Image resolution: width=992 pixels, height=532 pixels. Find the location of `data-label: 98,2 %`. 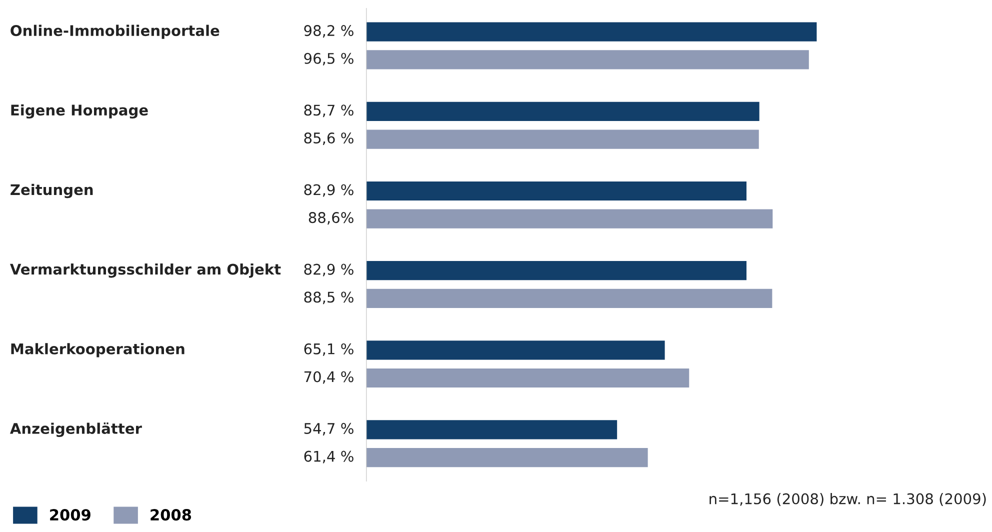

data-label: 98,2 % is located at coordinates (329, 31).